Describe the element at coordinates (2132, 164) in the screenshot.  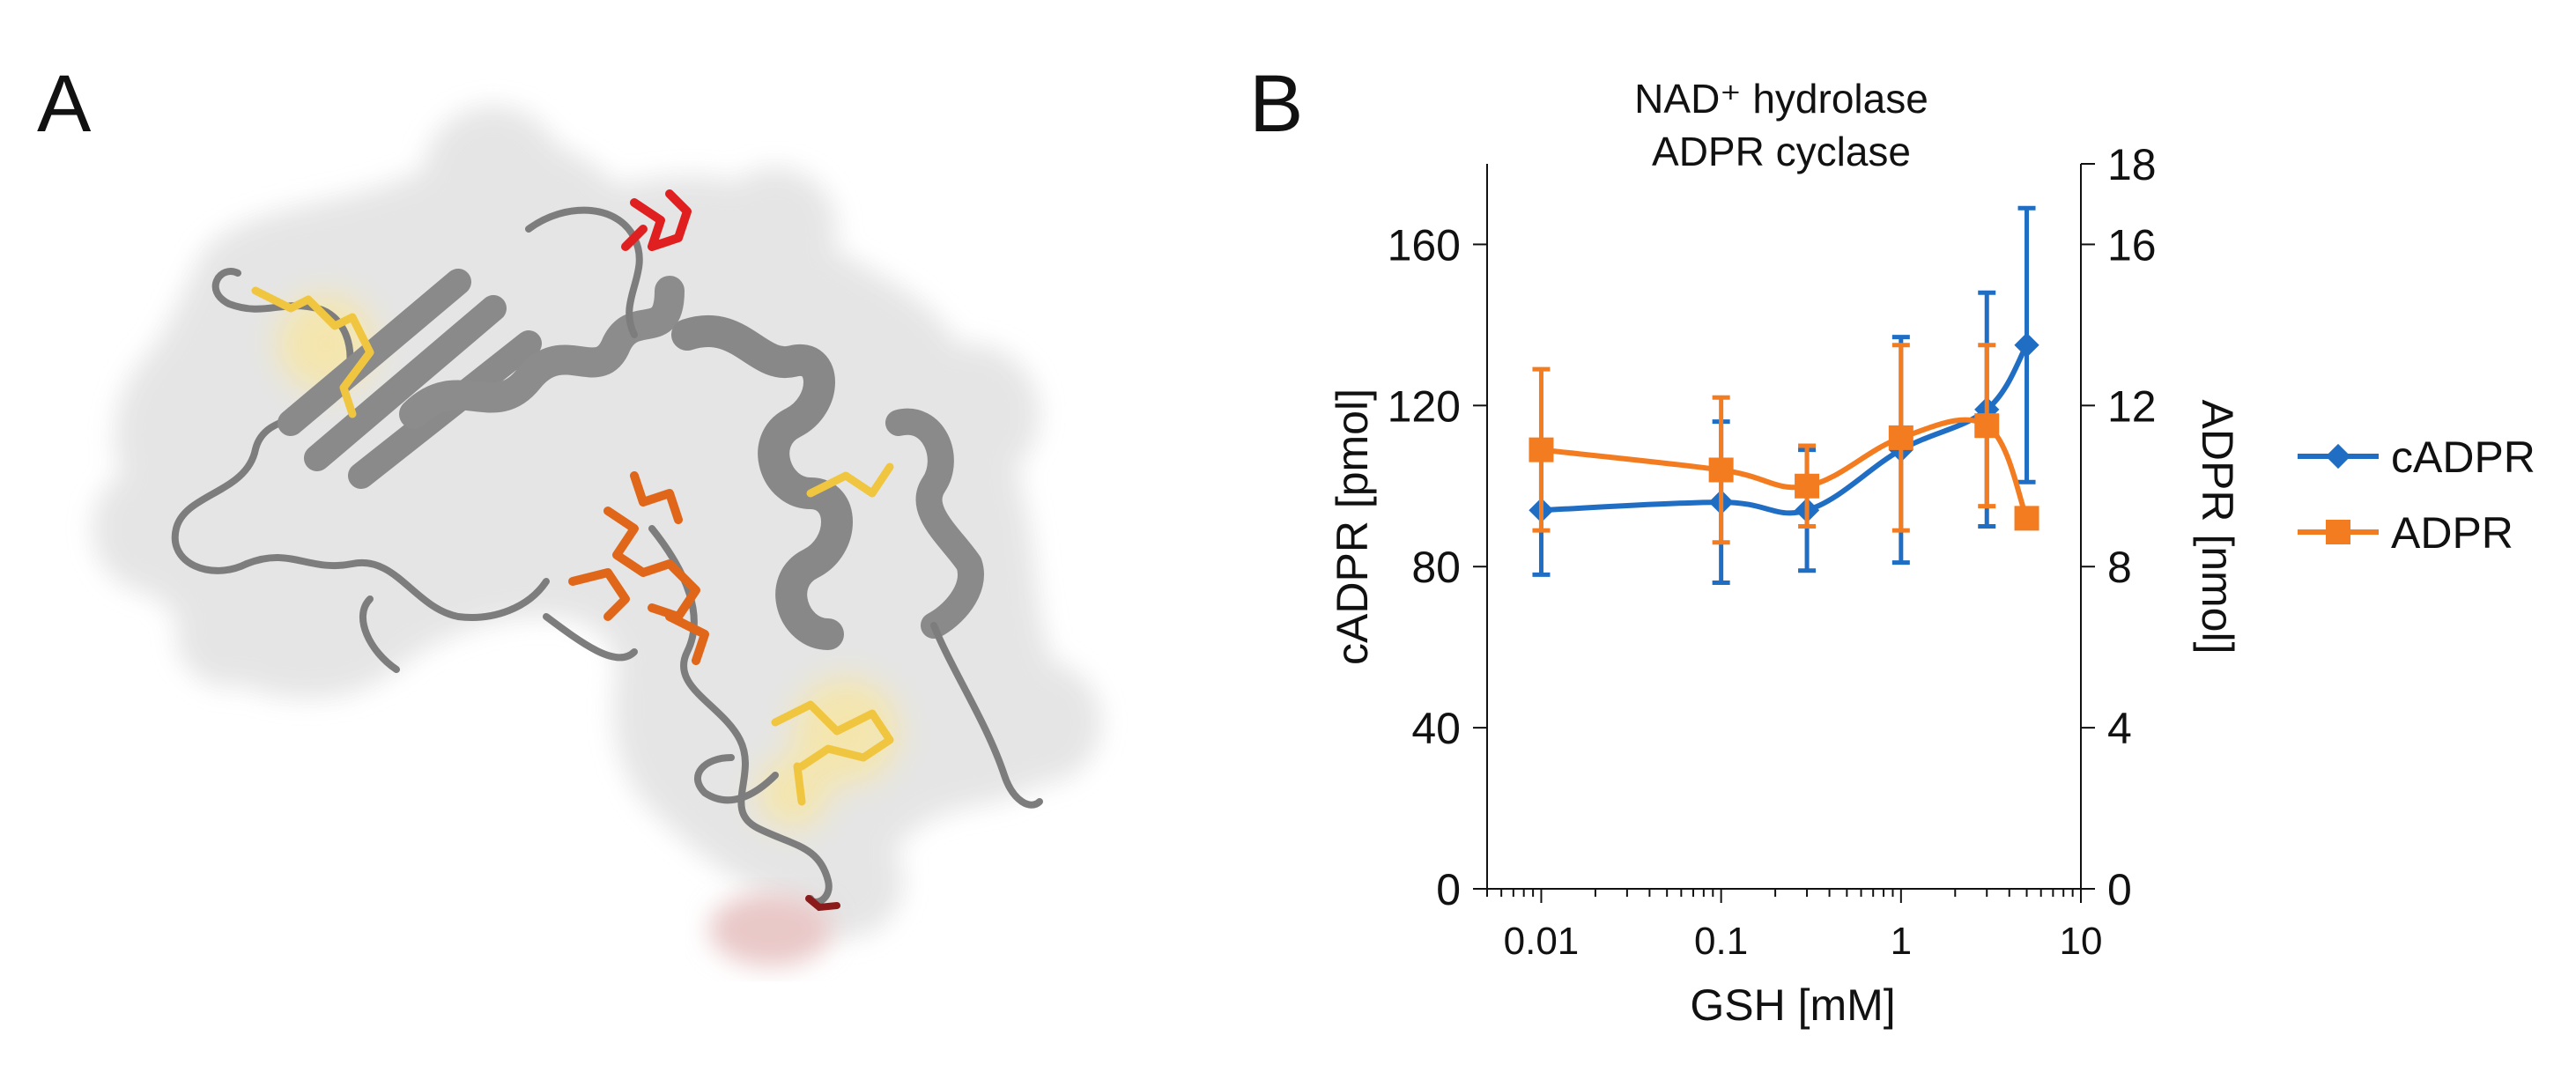
I see `y-right-tick-label: 18` at that location.